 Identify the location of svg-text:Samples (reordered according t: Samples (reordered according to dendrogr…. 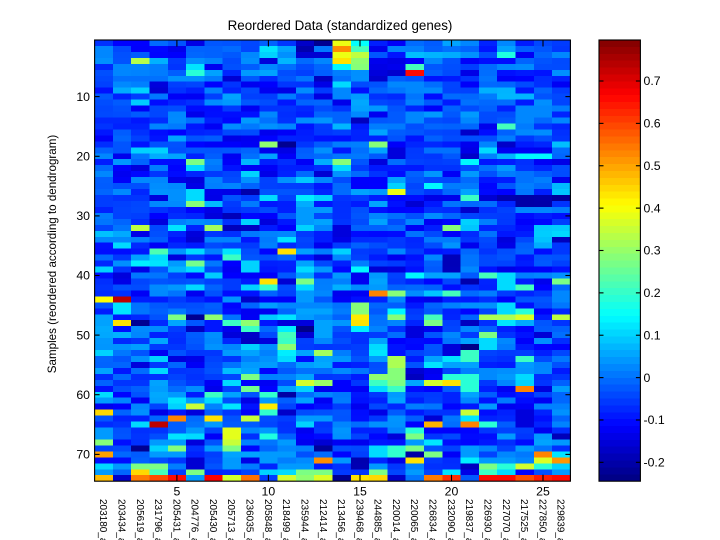
(52, 254).